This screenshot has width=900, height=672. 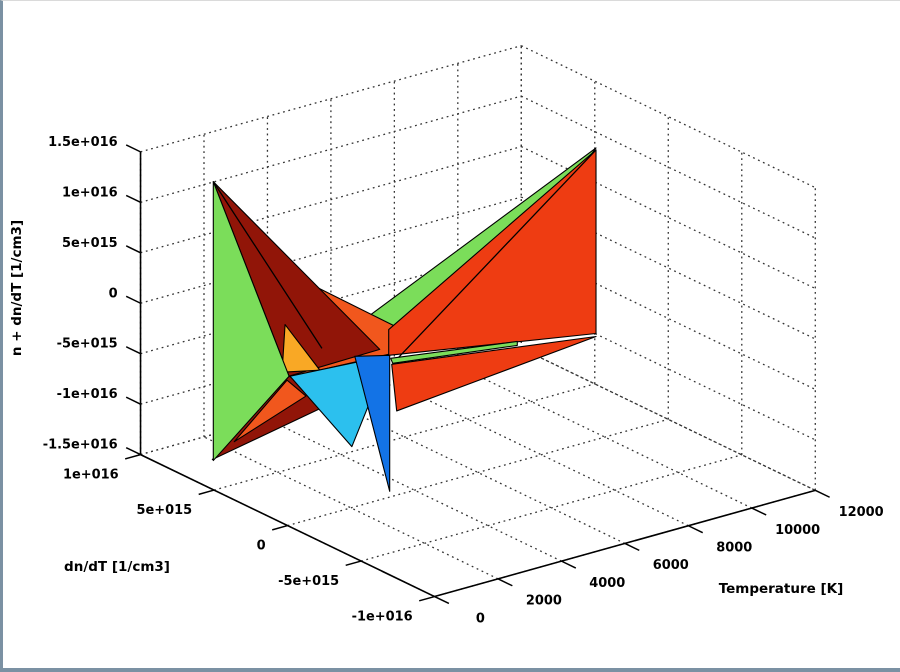 I want to click on surface-green-bottom-strip, so click(x=454, y=352).